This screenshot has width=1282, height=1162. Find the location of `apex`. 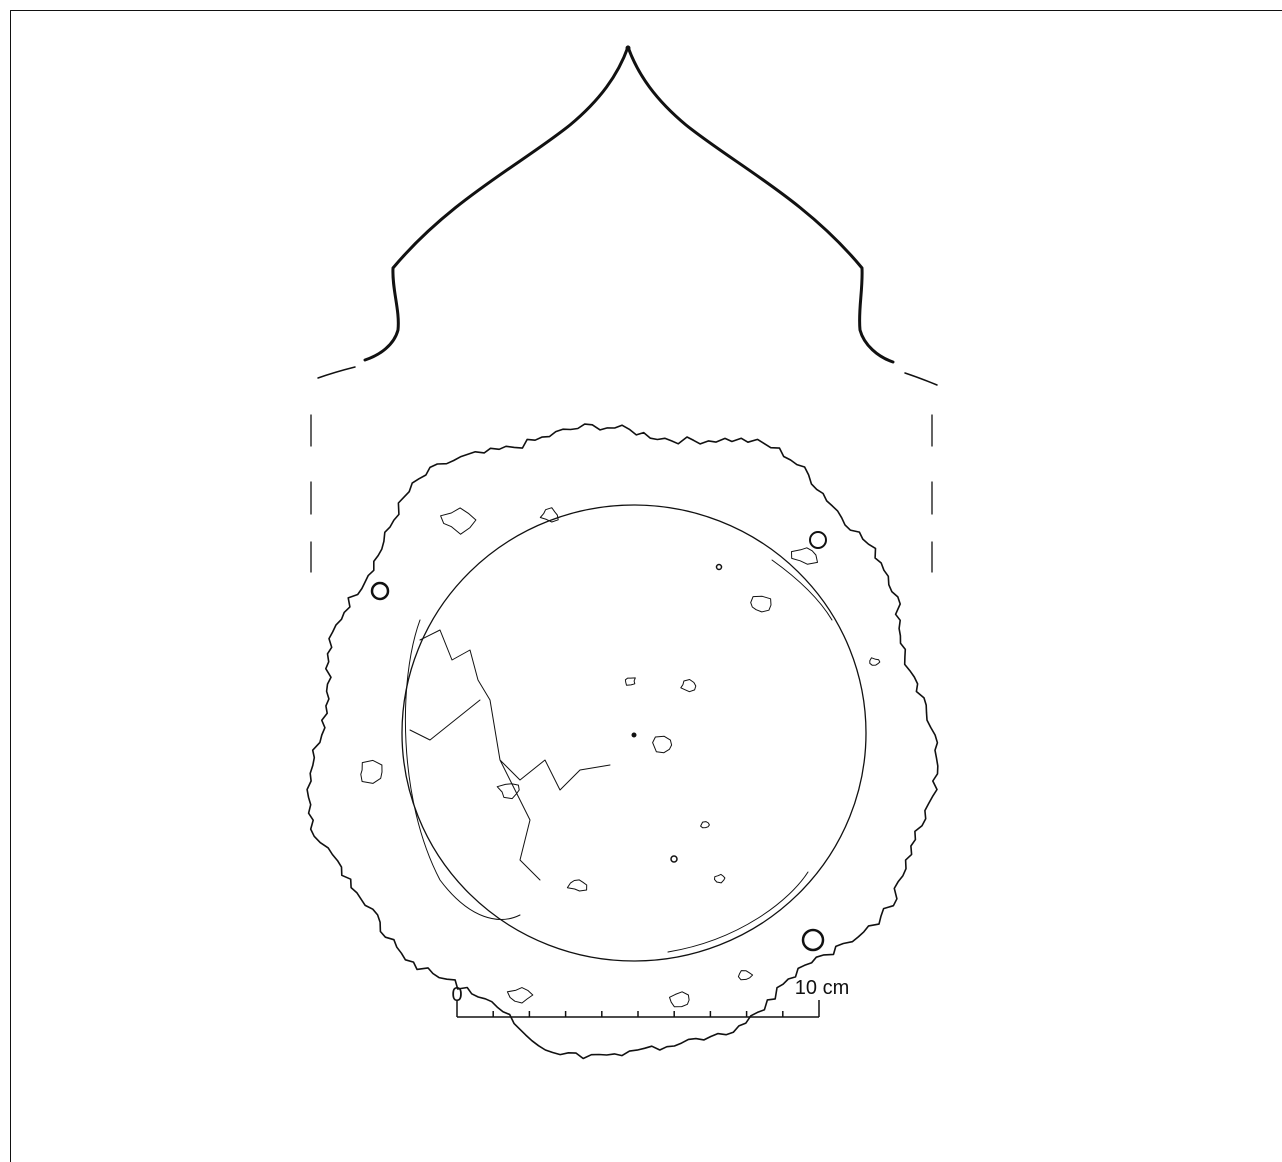

apex is located at coordinates (628, 48).